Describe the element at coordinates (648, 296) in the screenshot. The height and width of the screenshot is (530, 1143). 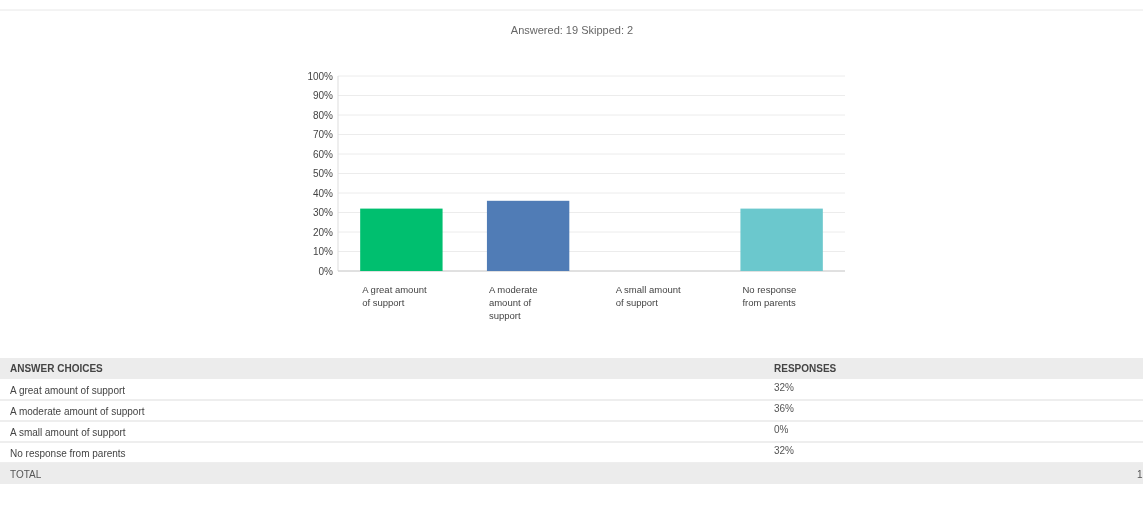
I see `x-tick-label: A small amount of support` at that location.